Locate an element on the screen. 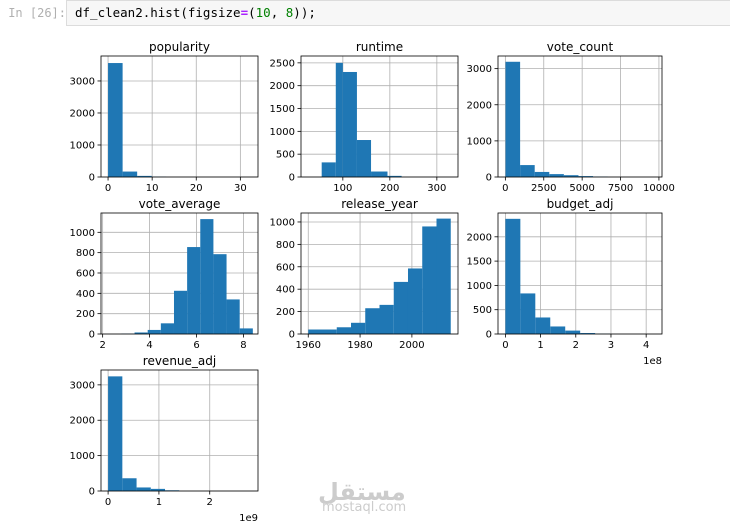 This screenshot has width=730, height=527. x-tick-label: 10000 is located at coordinates (659, 188).